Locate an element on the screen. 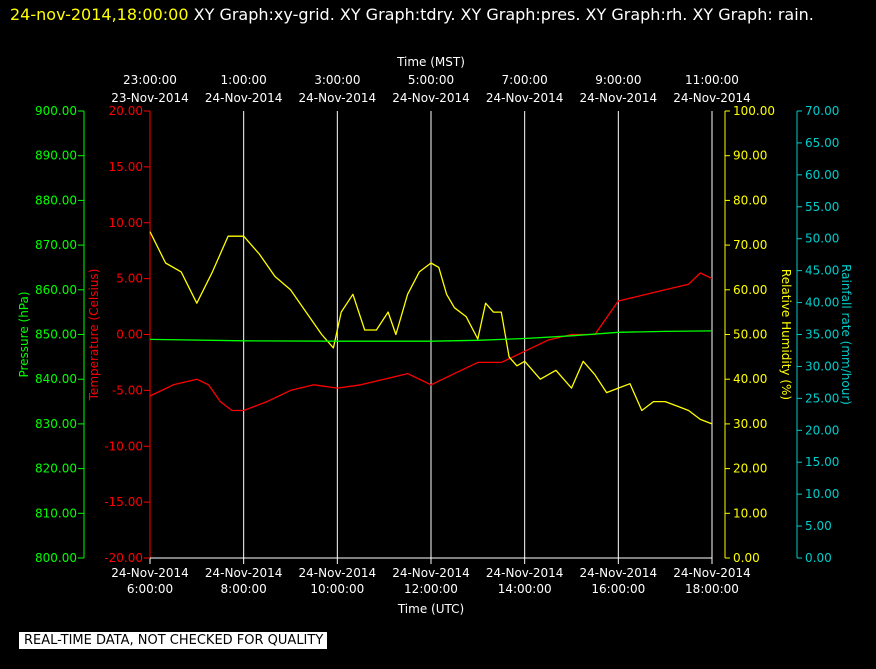 Image resolution: width=876 pixels, height=669 pixels. temperature-tick-label: -20.00 is located at coordinates (123, 558).